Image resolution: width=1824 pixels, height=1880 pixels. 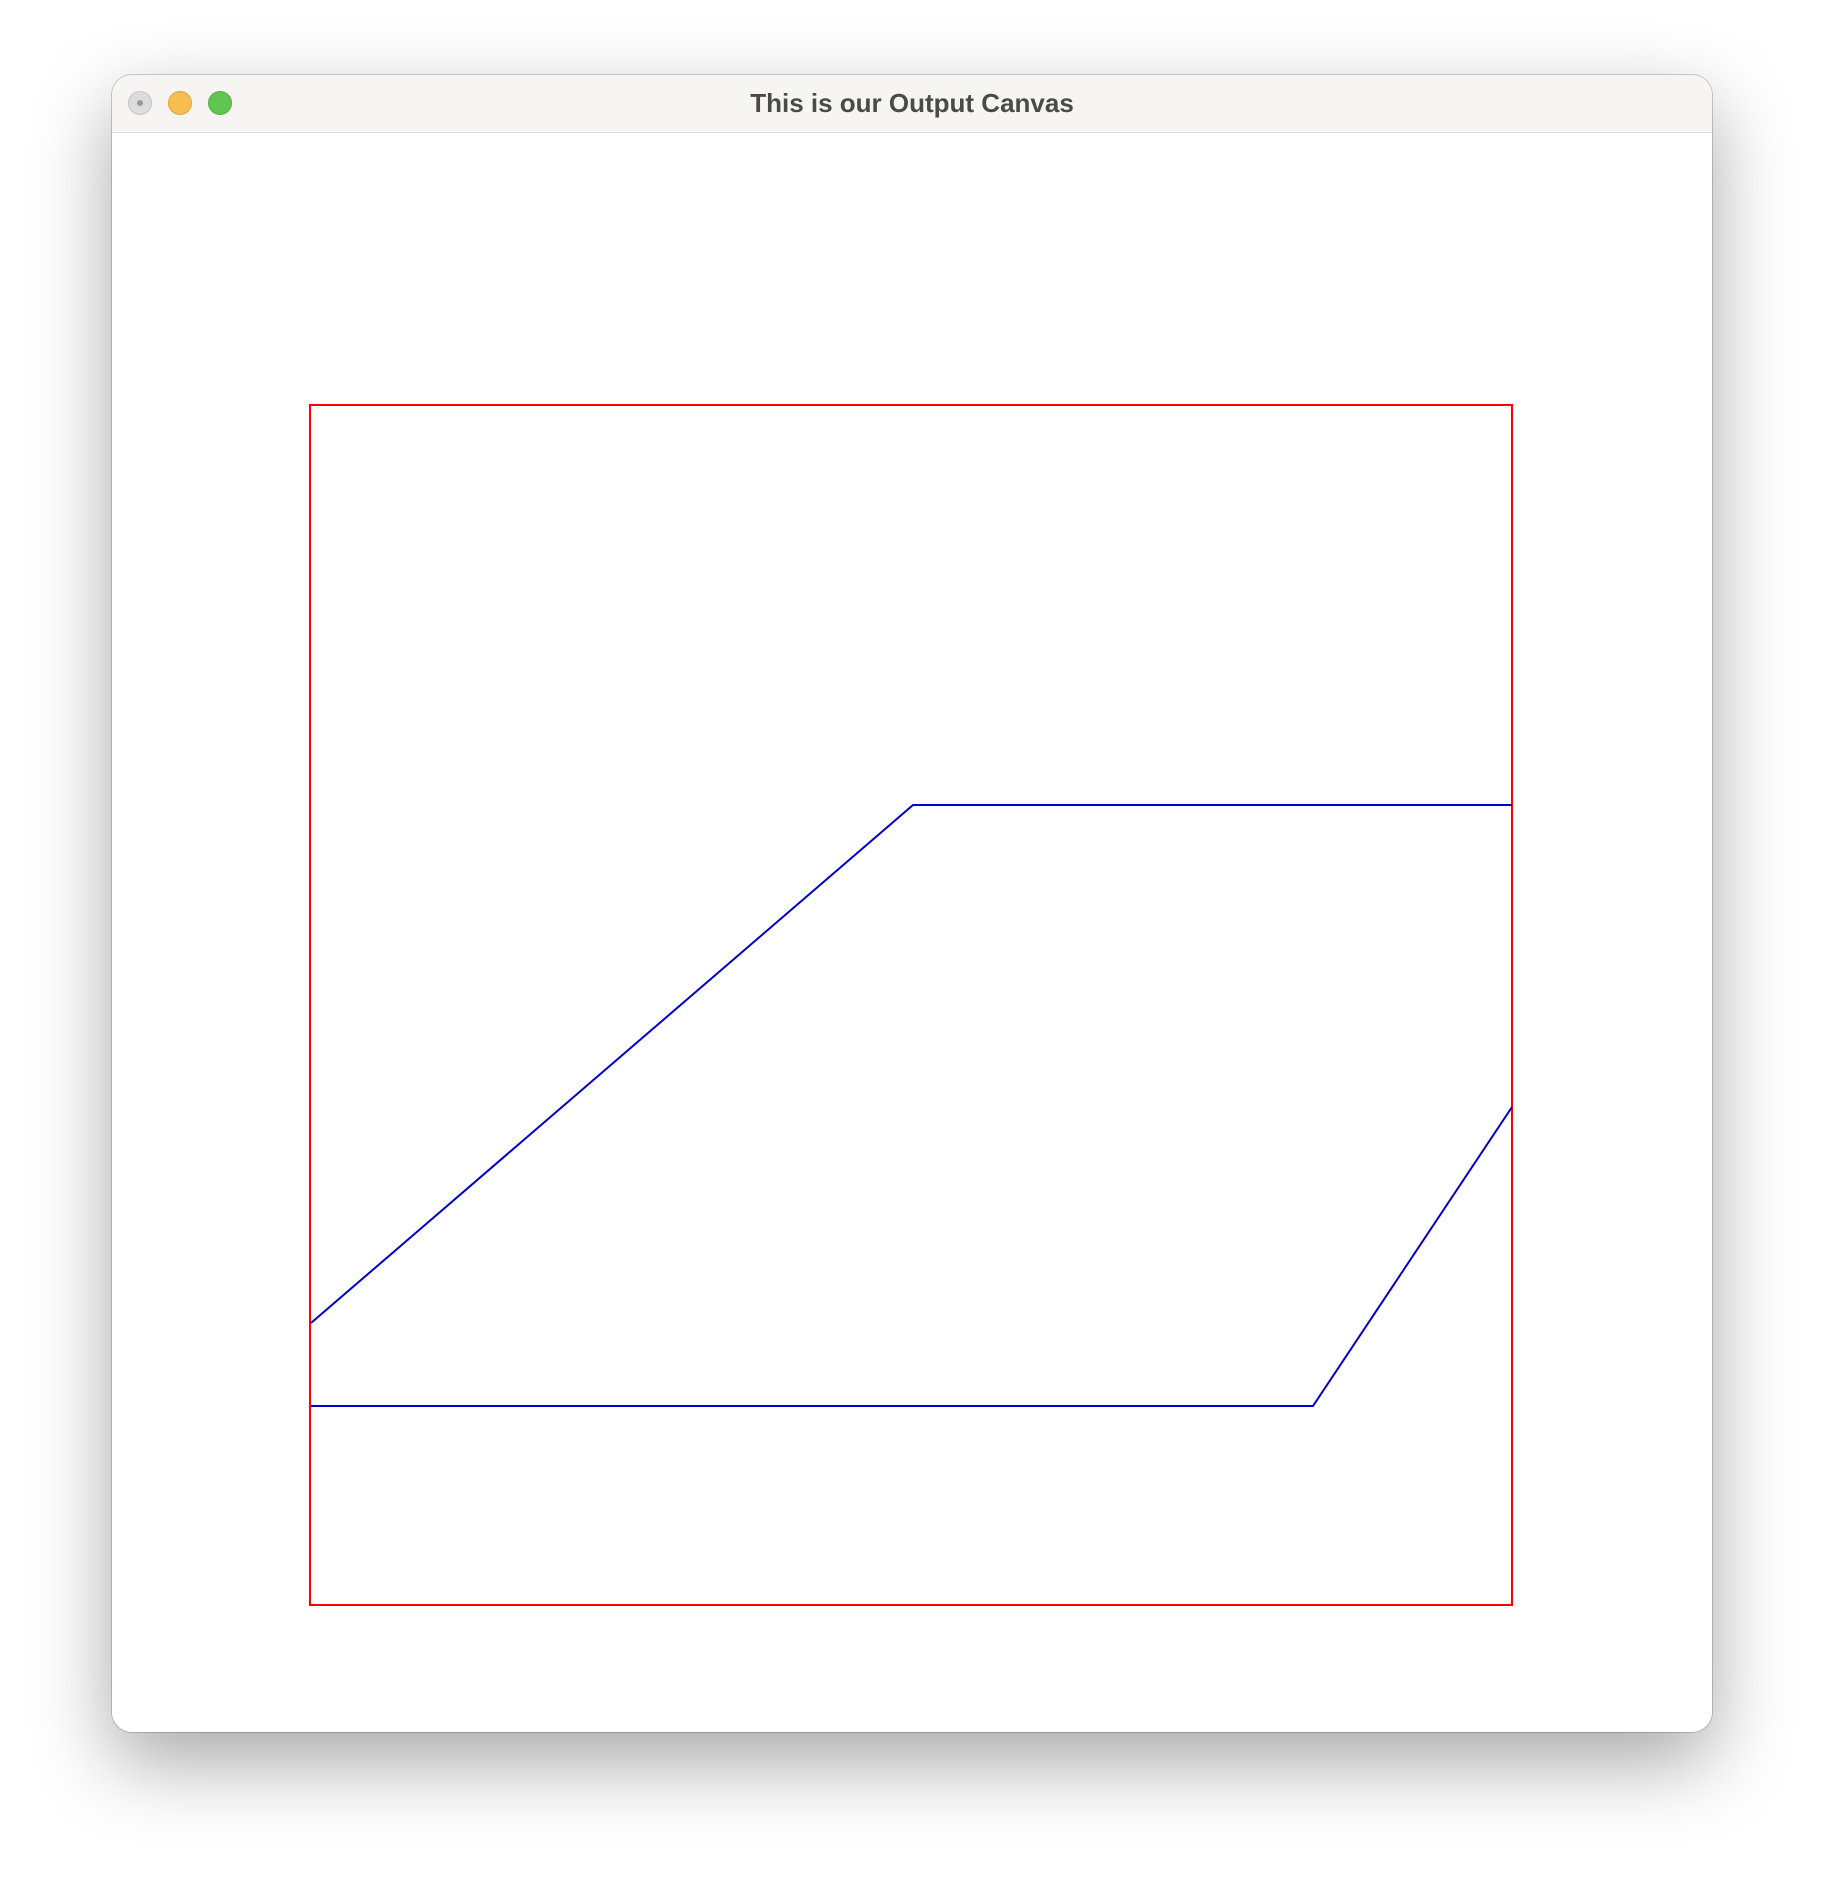 I want to click on maximize-button, so click(x=220, y=103).